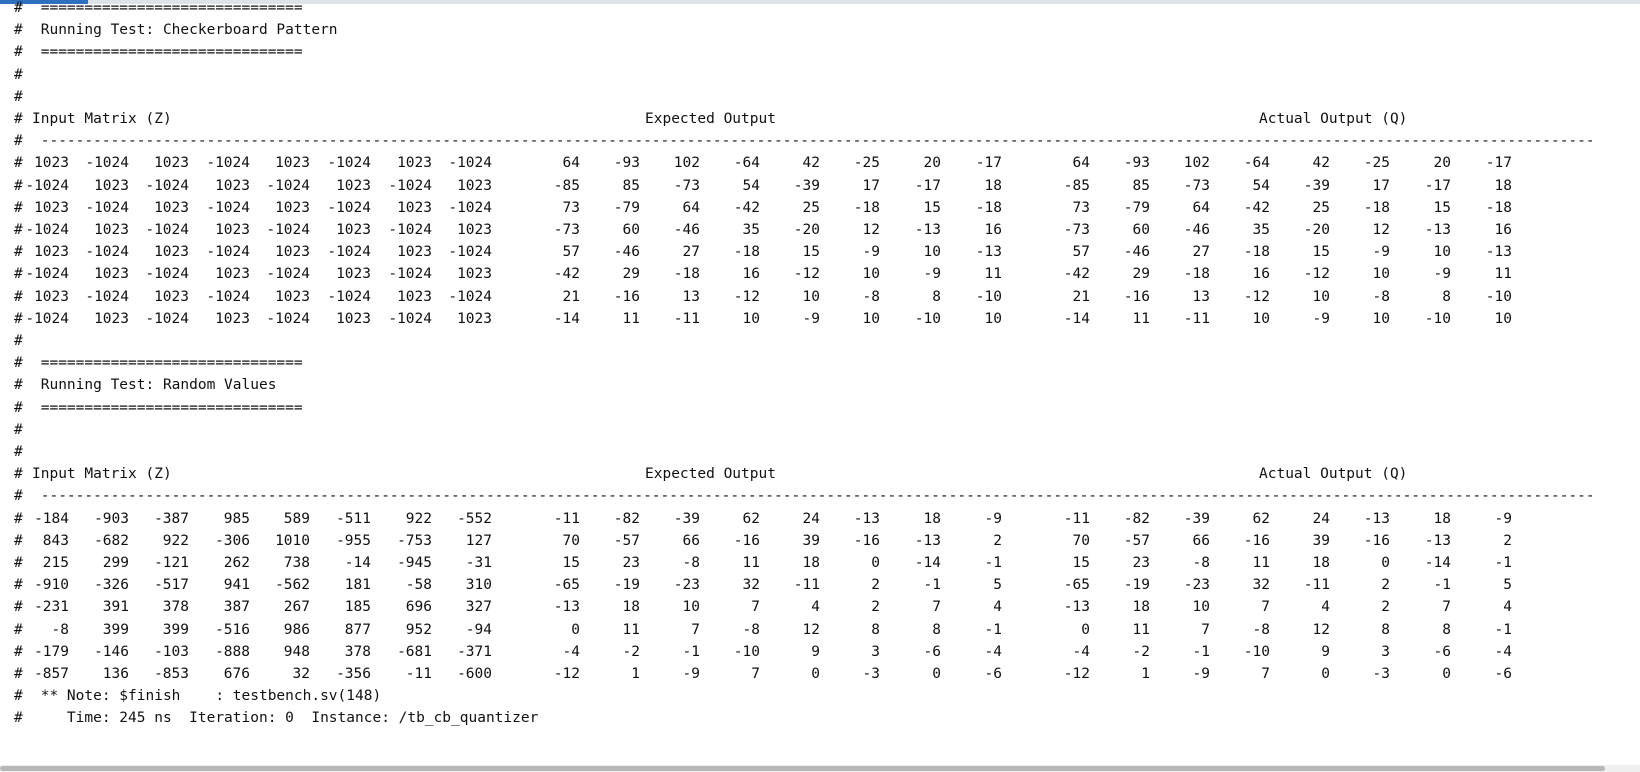  I want to click on expected-cell: 18, so click(631, 607).